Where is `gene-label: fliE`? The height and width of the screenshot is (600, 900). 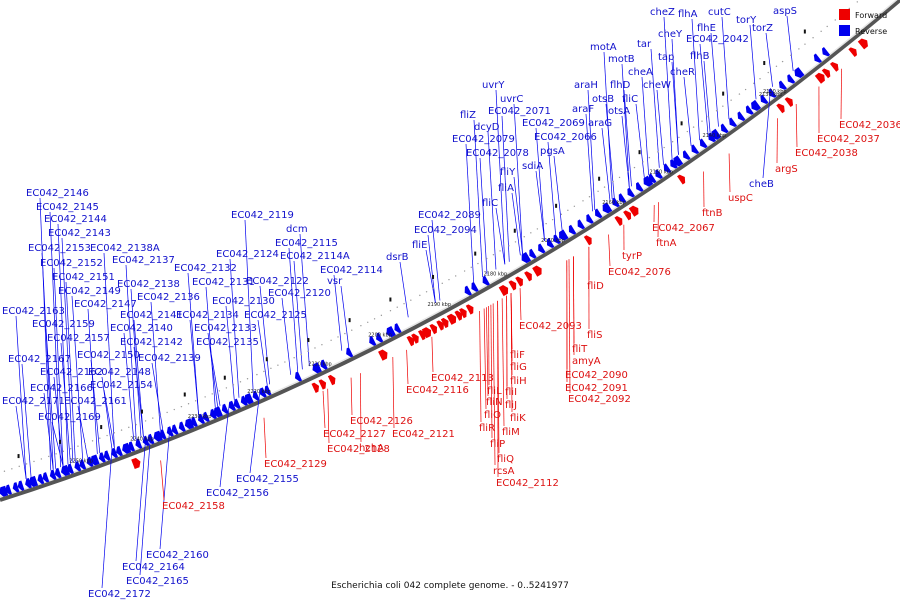
gene-label: fliE is located at coordinates (419, 245).